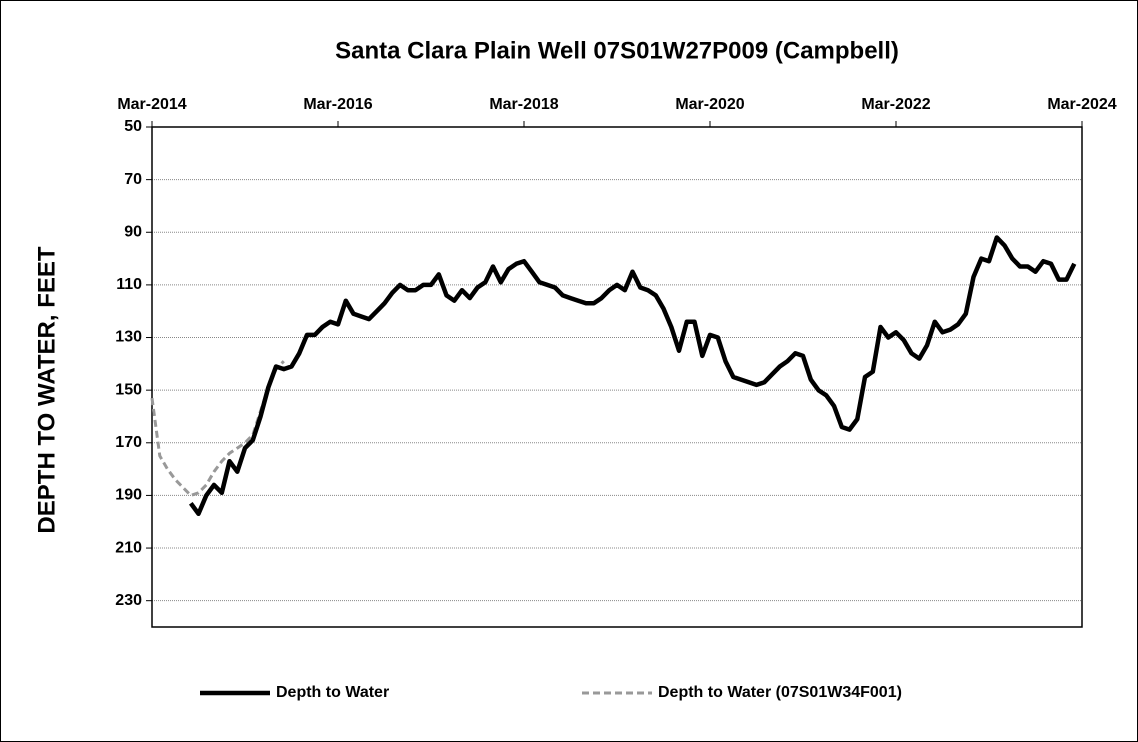  Describe the element at coordinates (133, 126) in the screenshot. I see `y-tick-label: 50` at that location.